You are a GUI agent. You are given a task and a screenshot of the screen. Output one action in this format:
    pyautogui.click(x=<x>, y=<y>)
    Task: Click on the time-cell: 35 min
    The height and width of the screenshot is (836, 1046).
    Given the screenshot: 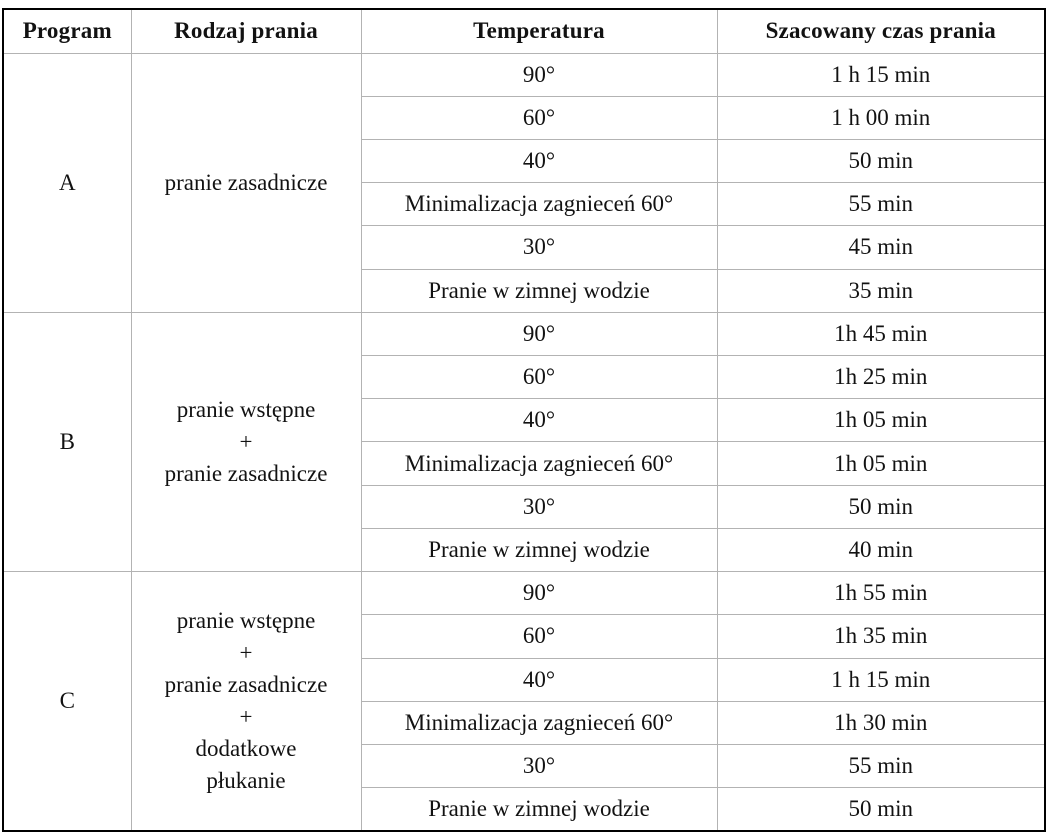 What is the action you would take?
    pyautogui.click(x=881, y=290)
    